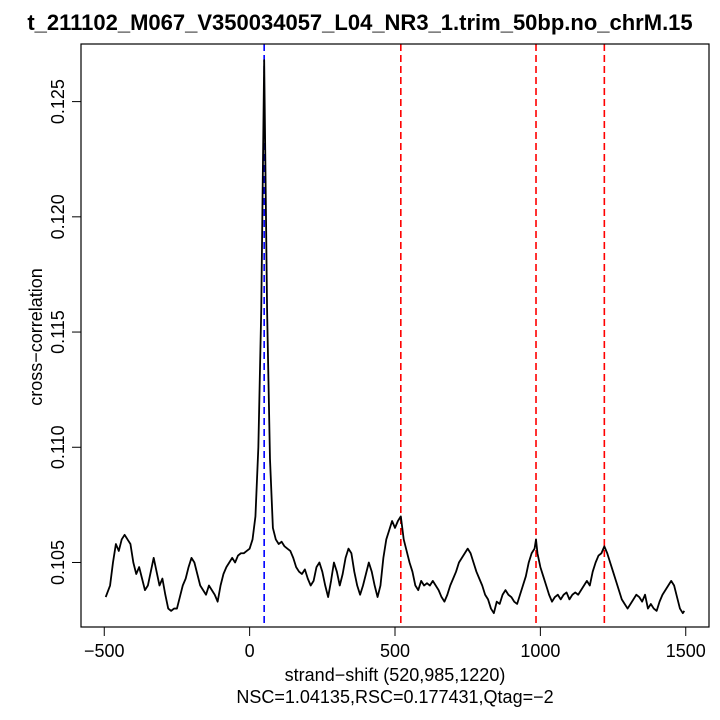 This screenshot has width=720, height=720. Describe the element at coordinates (58, 332) in the screenshot. I see `y-tick-label: 0.115` at that location.